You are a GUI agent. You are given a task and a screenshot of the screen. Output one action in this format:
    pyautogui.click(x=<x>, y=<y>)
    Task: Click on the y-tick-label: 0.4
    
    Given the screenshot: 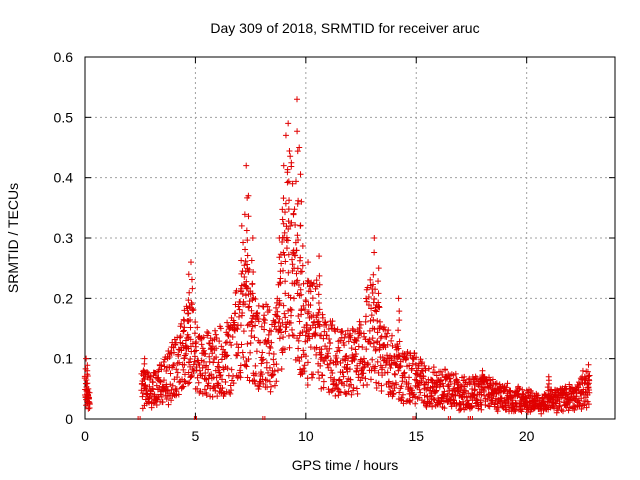 What is the action you would take?
    pyautogui.click(x=64, y=178)
    